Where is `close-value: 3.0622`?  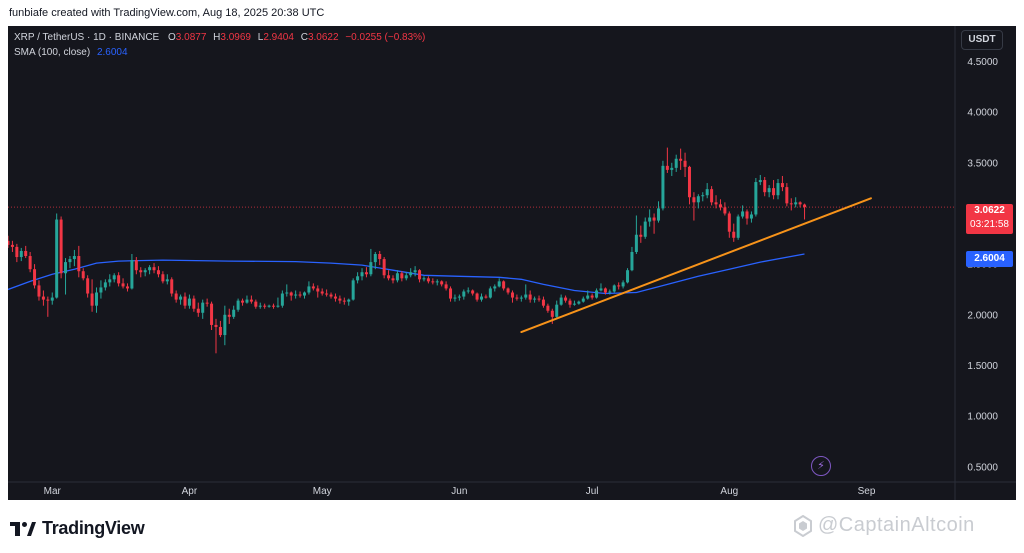 close-value: 3.0622 is located at coordinates (323, 37).